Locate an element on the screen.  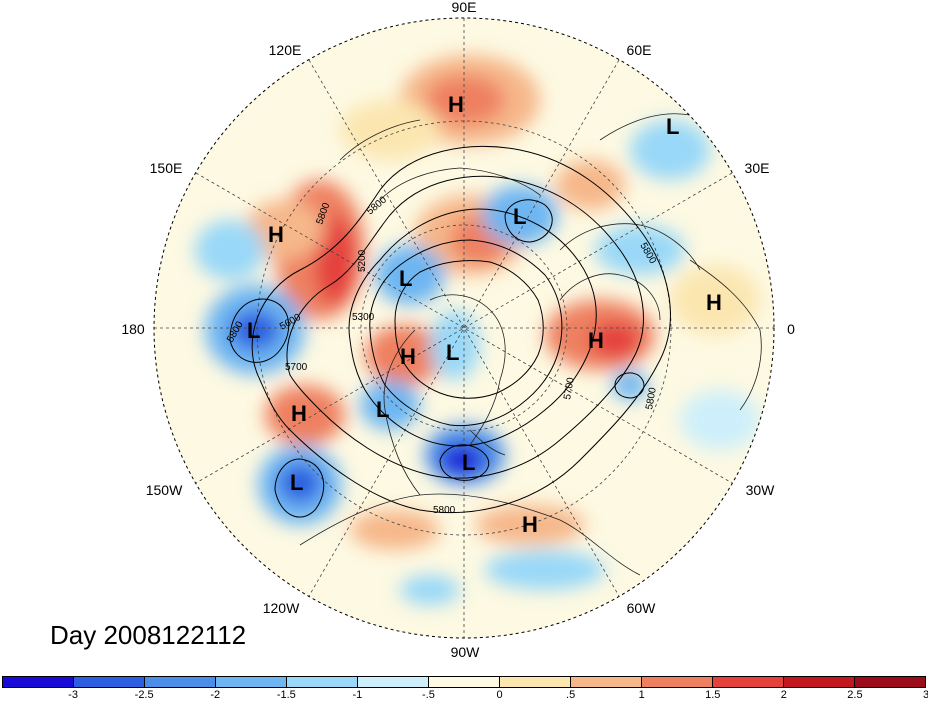
colorbar-tick-label: -1 is located at coordinates (357, 695).